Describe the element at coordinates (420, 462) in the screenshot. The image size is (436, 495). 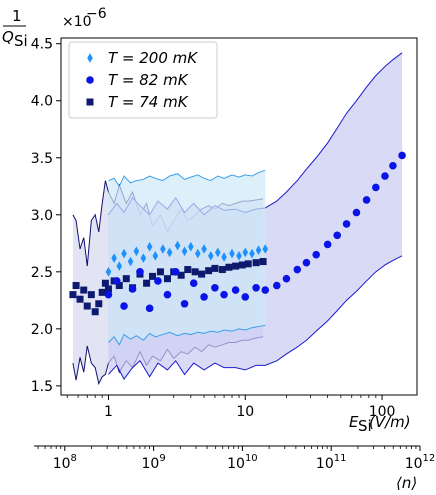
I see `x2-tick-label-4: 10¹²` at that location.